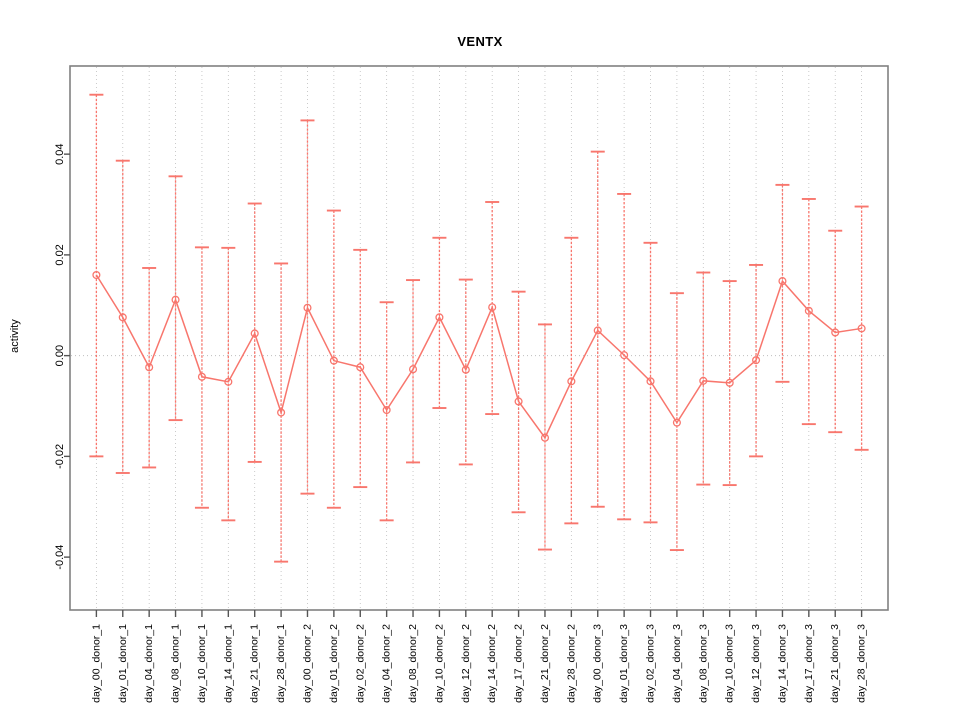 This screenshot has height=720, width=960. What do you see at coordinates (387, 663) in the screenshot?
I see `x-axis-tick-label: day_04_donor_2` at bounding box center [387, 663].